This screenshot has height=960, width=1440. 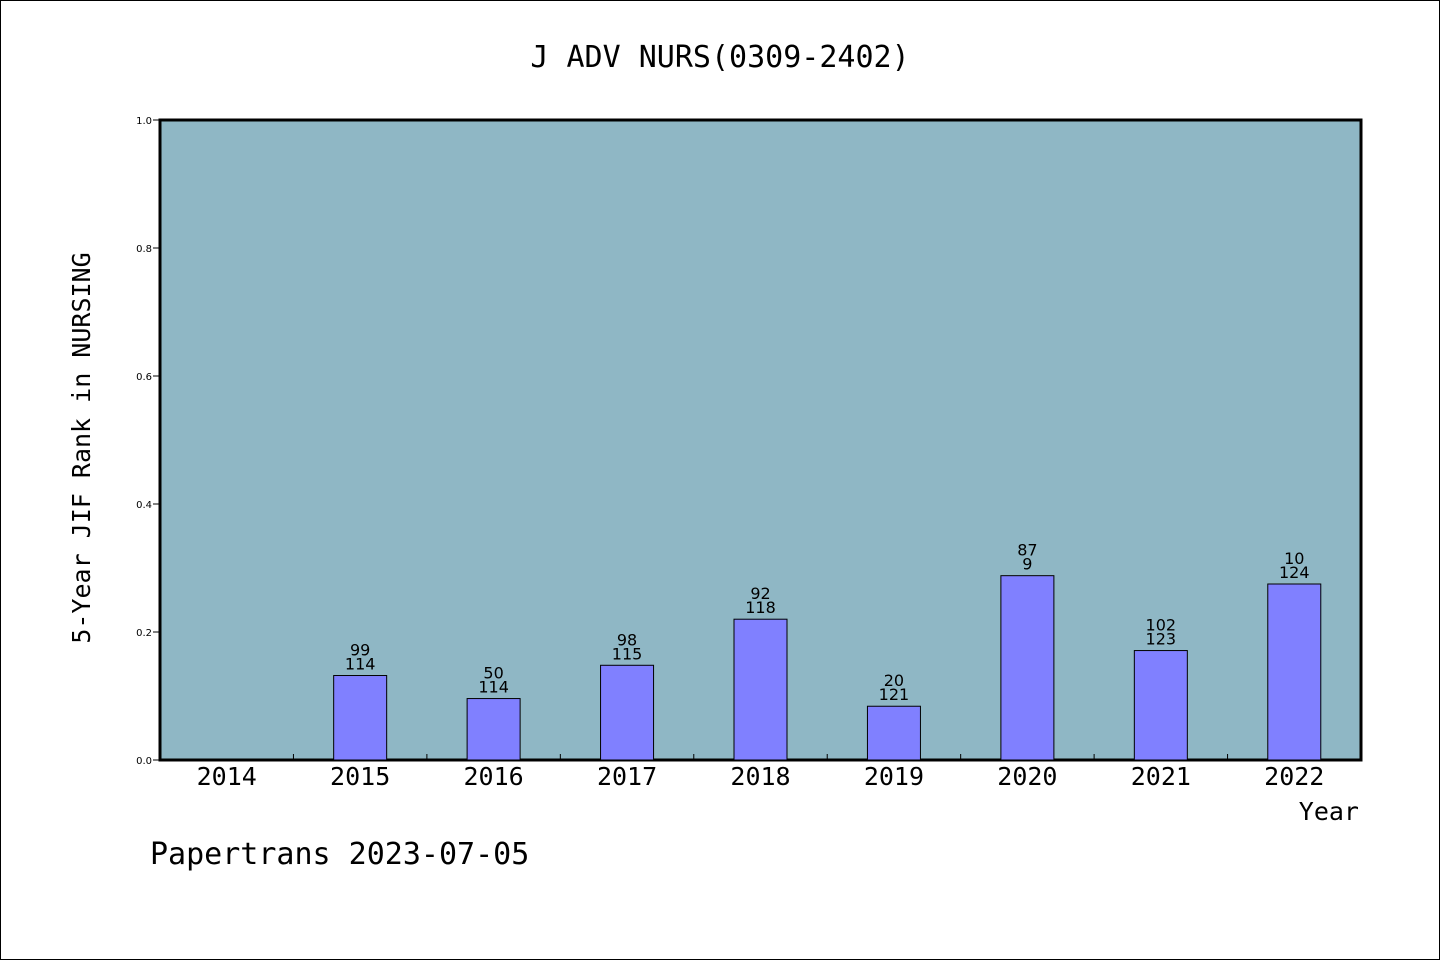 What do you see at coordinates (144, 249) in the screenshot?
I see `y-tick-label: 0.8` at bounding box center [144, 249].